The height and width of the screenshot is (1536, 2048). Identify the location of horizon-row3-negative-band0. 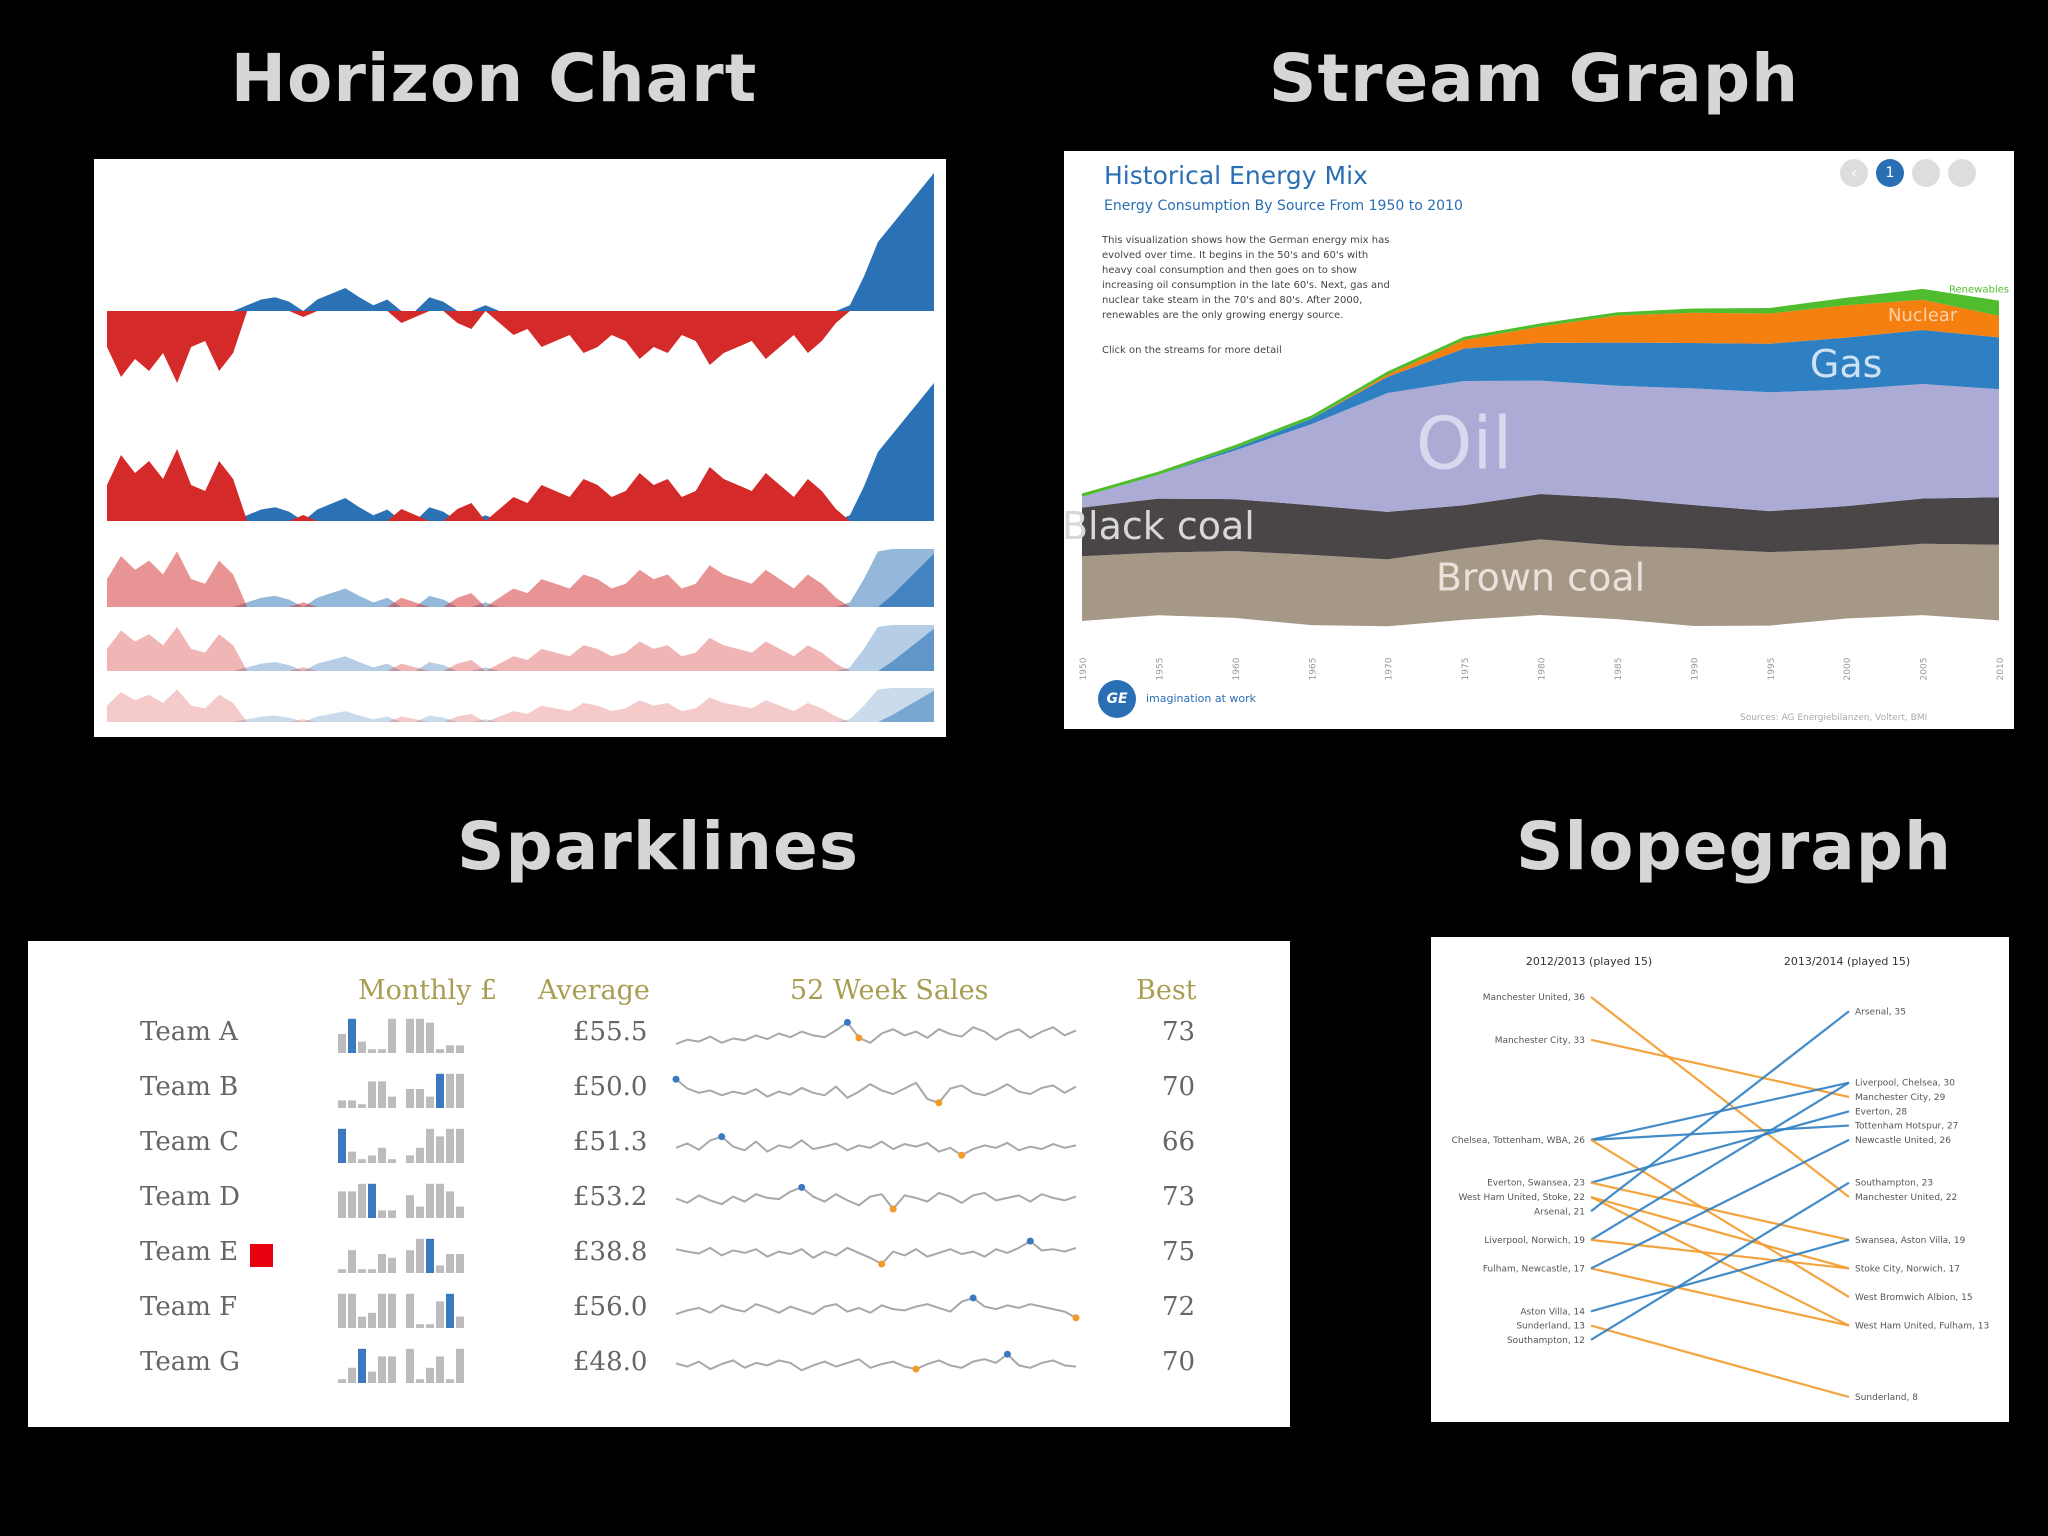
(520, 579).